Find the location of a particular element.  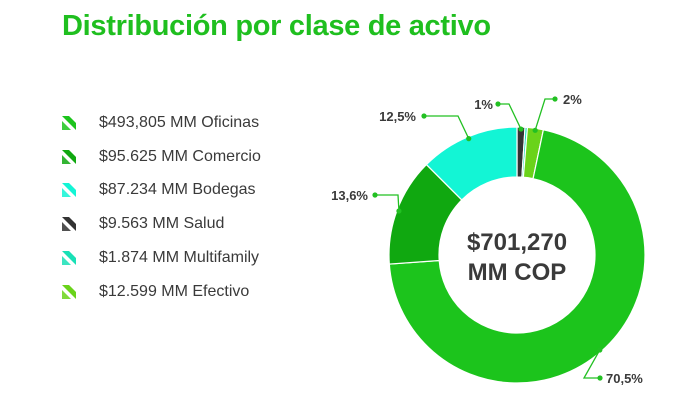

salud-icon is located at coordinates (69, 224).